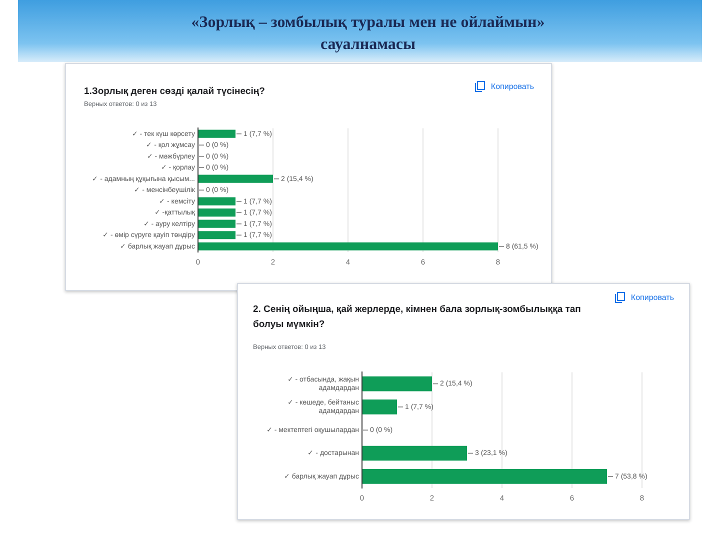 This screenshot has width=720, height=540. I want to click on chart-title: 1.Зорлық деген сөзді қалай түсінесің?, so click(175, 92).